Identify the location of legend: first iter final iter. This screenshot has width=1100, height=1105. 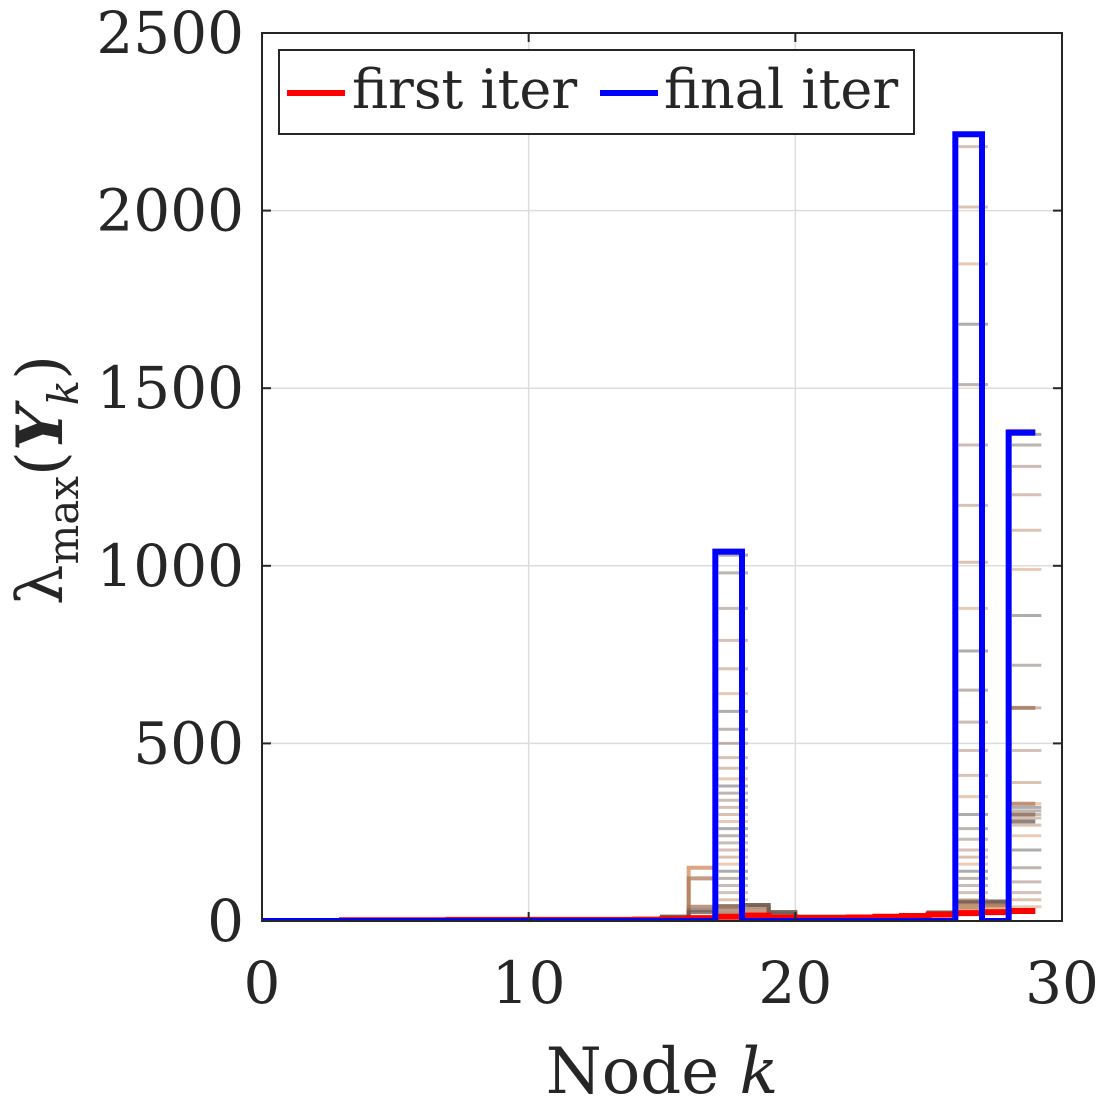
(596, 92).